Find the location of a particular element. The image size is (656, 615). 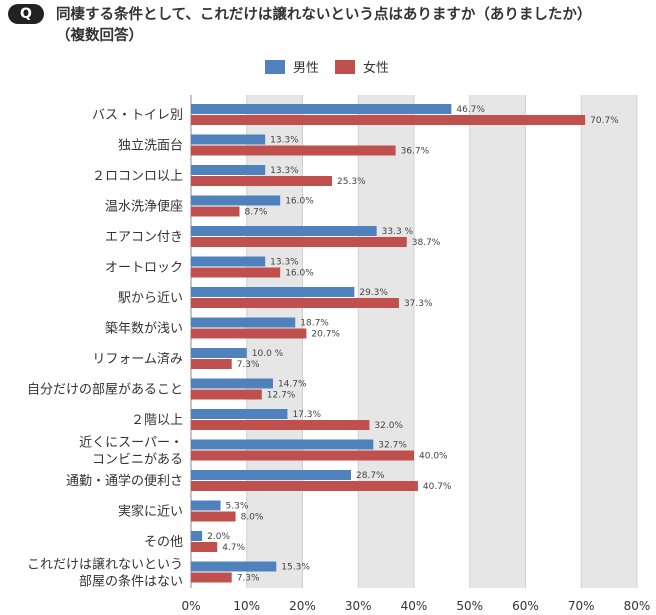

value-label-male: 15.3% is located at coordinates (295, 568).